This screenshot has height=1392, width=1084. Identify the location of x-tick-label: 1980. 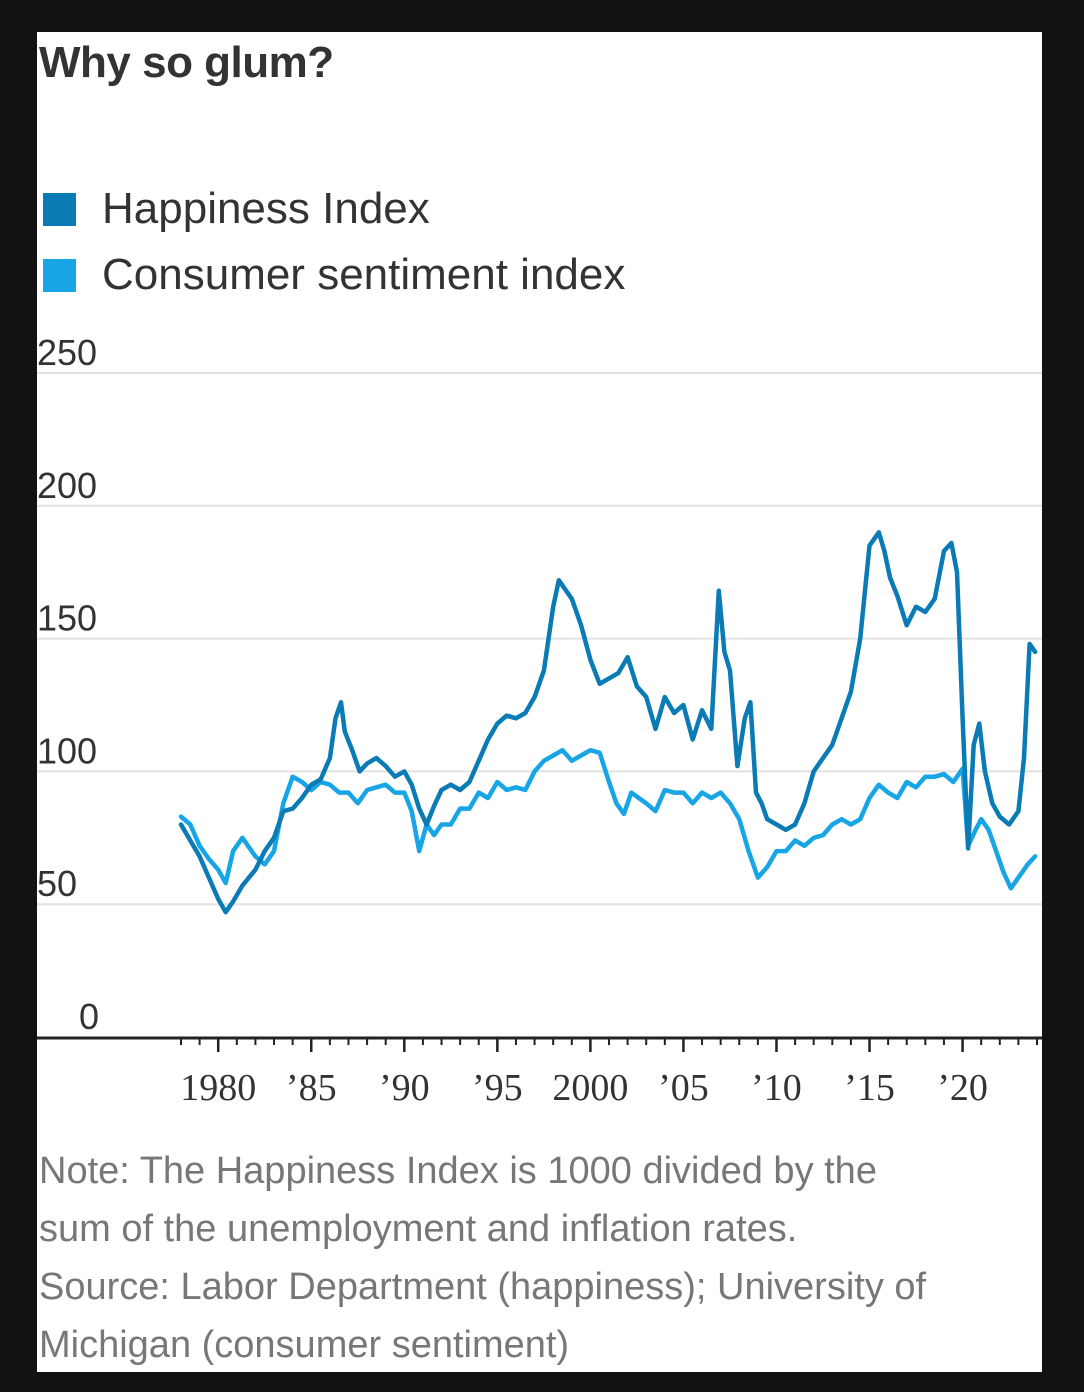
(218, 1088).